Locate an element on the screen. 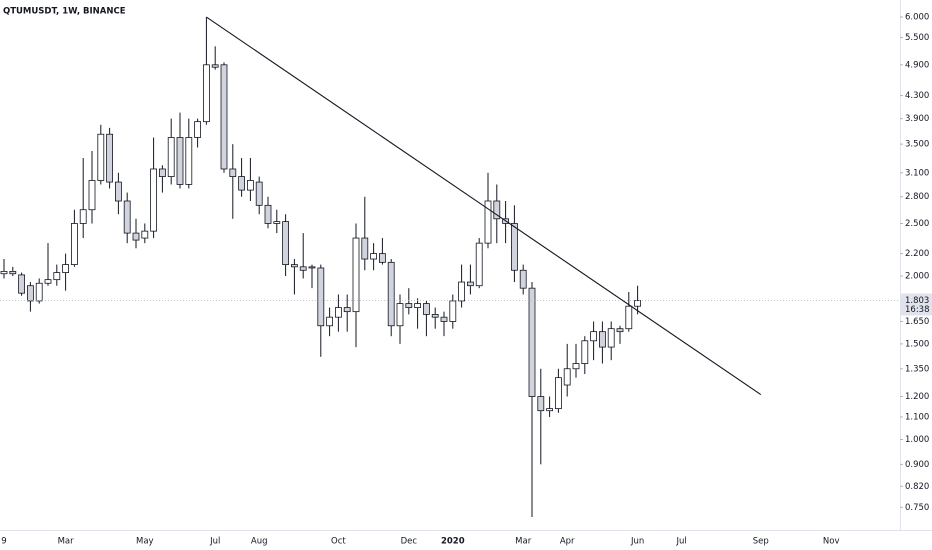  y-tick-label: 1.650 is located at coordinates (917, 322).